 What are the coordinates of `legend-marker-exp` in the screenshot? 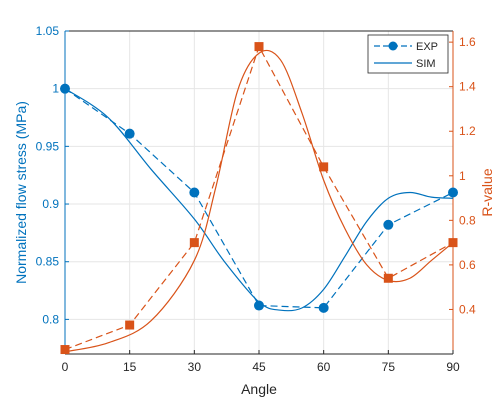 It's located at (393, 46).